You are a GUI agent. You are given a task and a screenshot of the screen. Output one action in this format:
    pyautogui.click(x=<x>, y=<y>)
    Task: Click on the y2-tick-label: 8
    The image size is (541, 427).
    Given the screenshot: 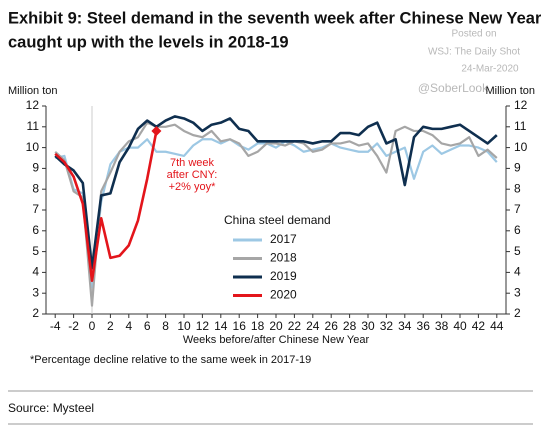 What is the action you would take?
    pyautogui.click(x=517, y=188)
    